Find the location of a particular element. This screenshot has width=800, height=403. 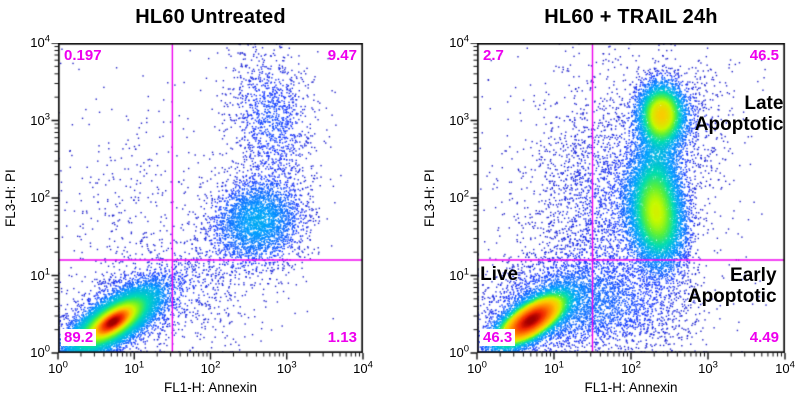

quadrant-stat-upper-right: 9.47 is located at coordinates (342, 55).